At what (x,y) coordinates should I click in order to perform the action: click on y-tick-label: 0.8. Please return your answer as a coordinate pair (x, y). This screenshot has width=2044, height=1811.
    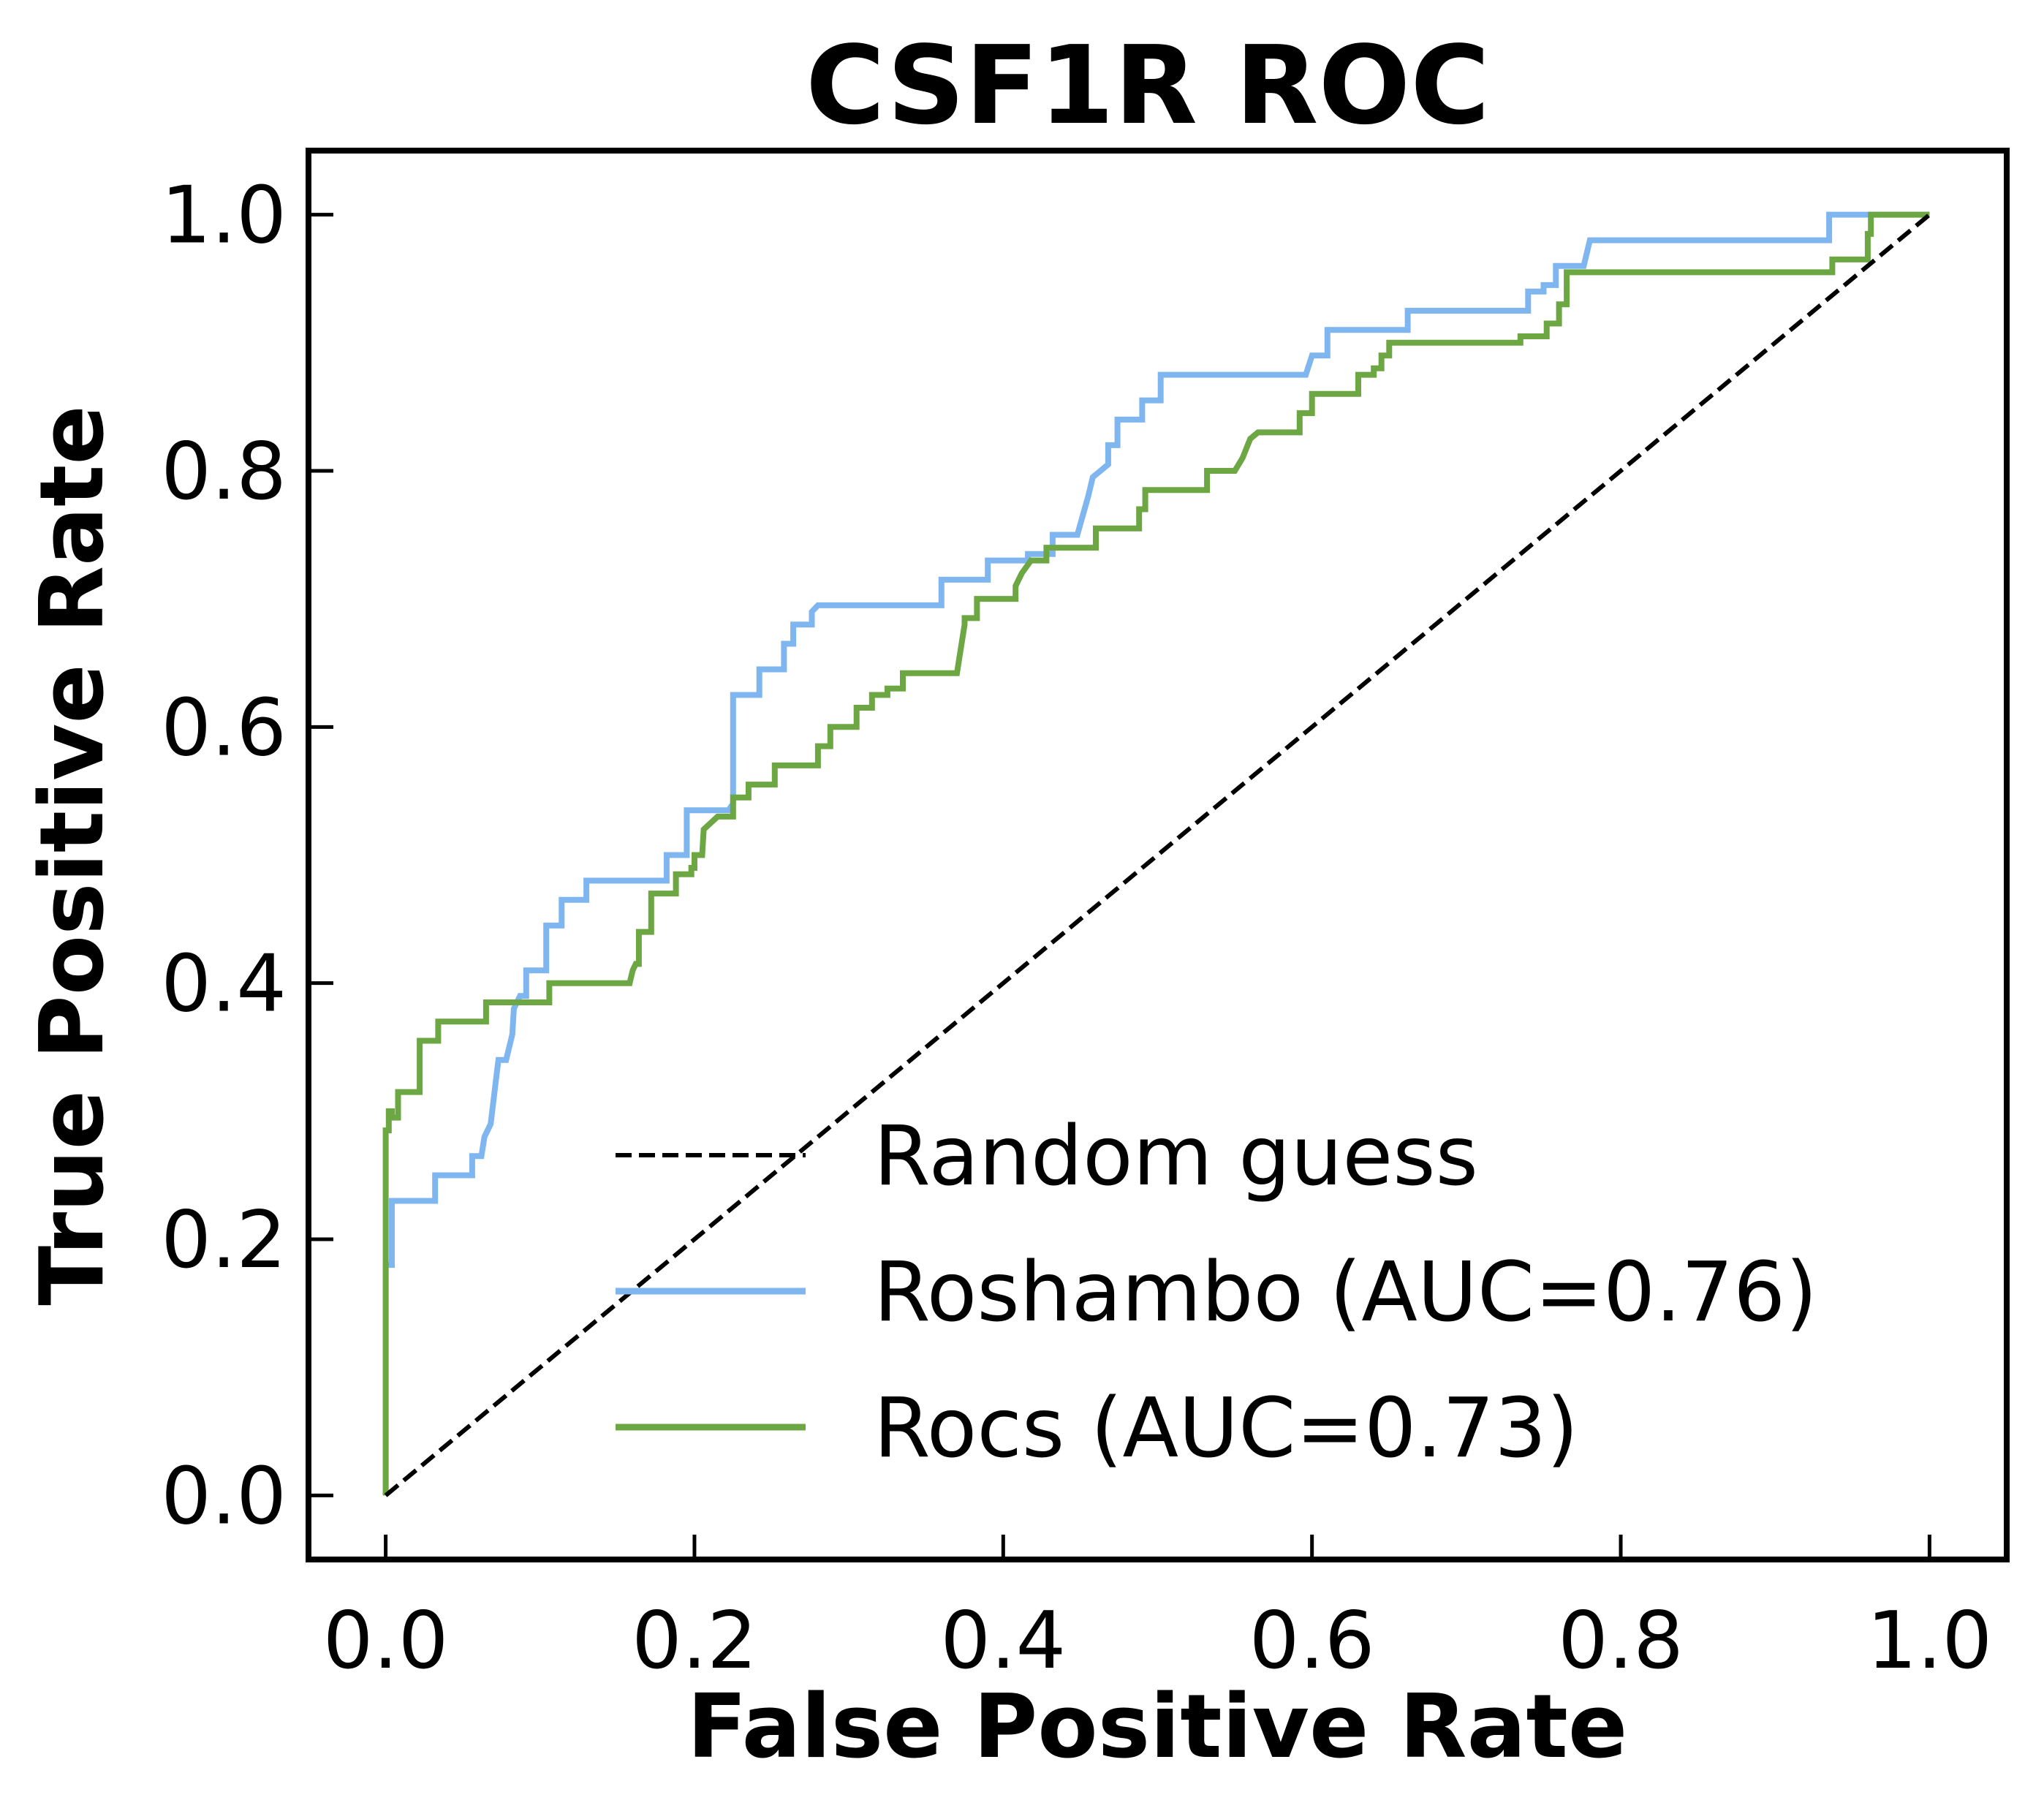
    Looking at the image, I should click on (224, 472).